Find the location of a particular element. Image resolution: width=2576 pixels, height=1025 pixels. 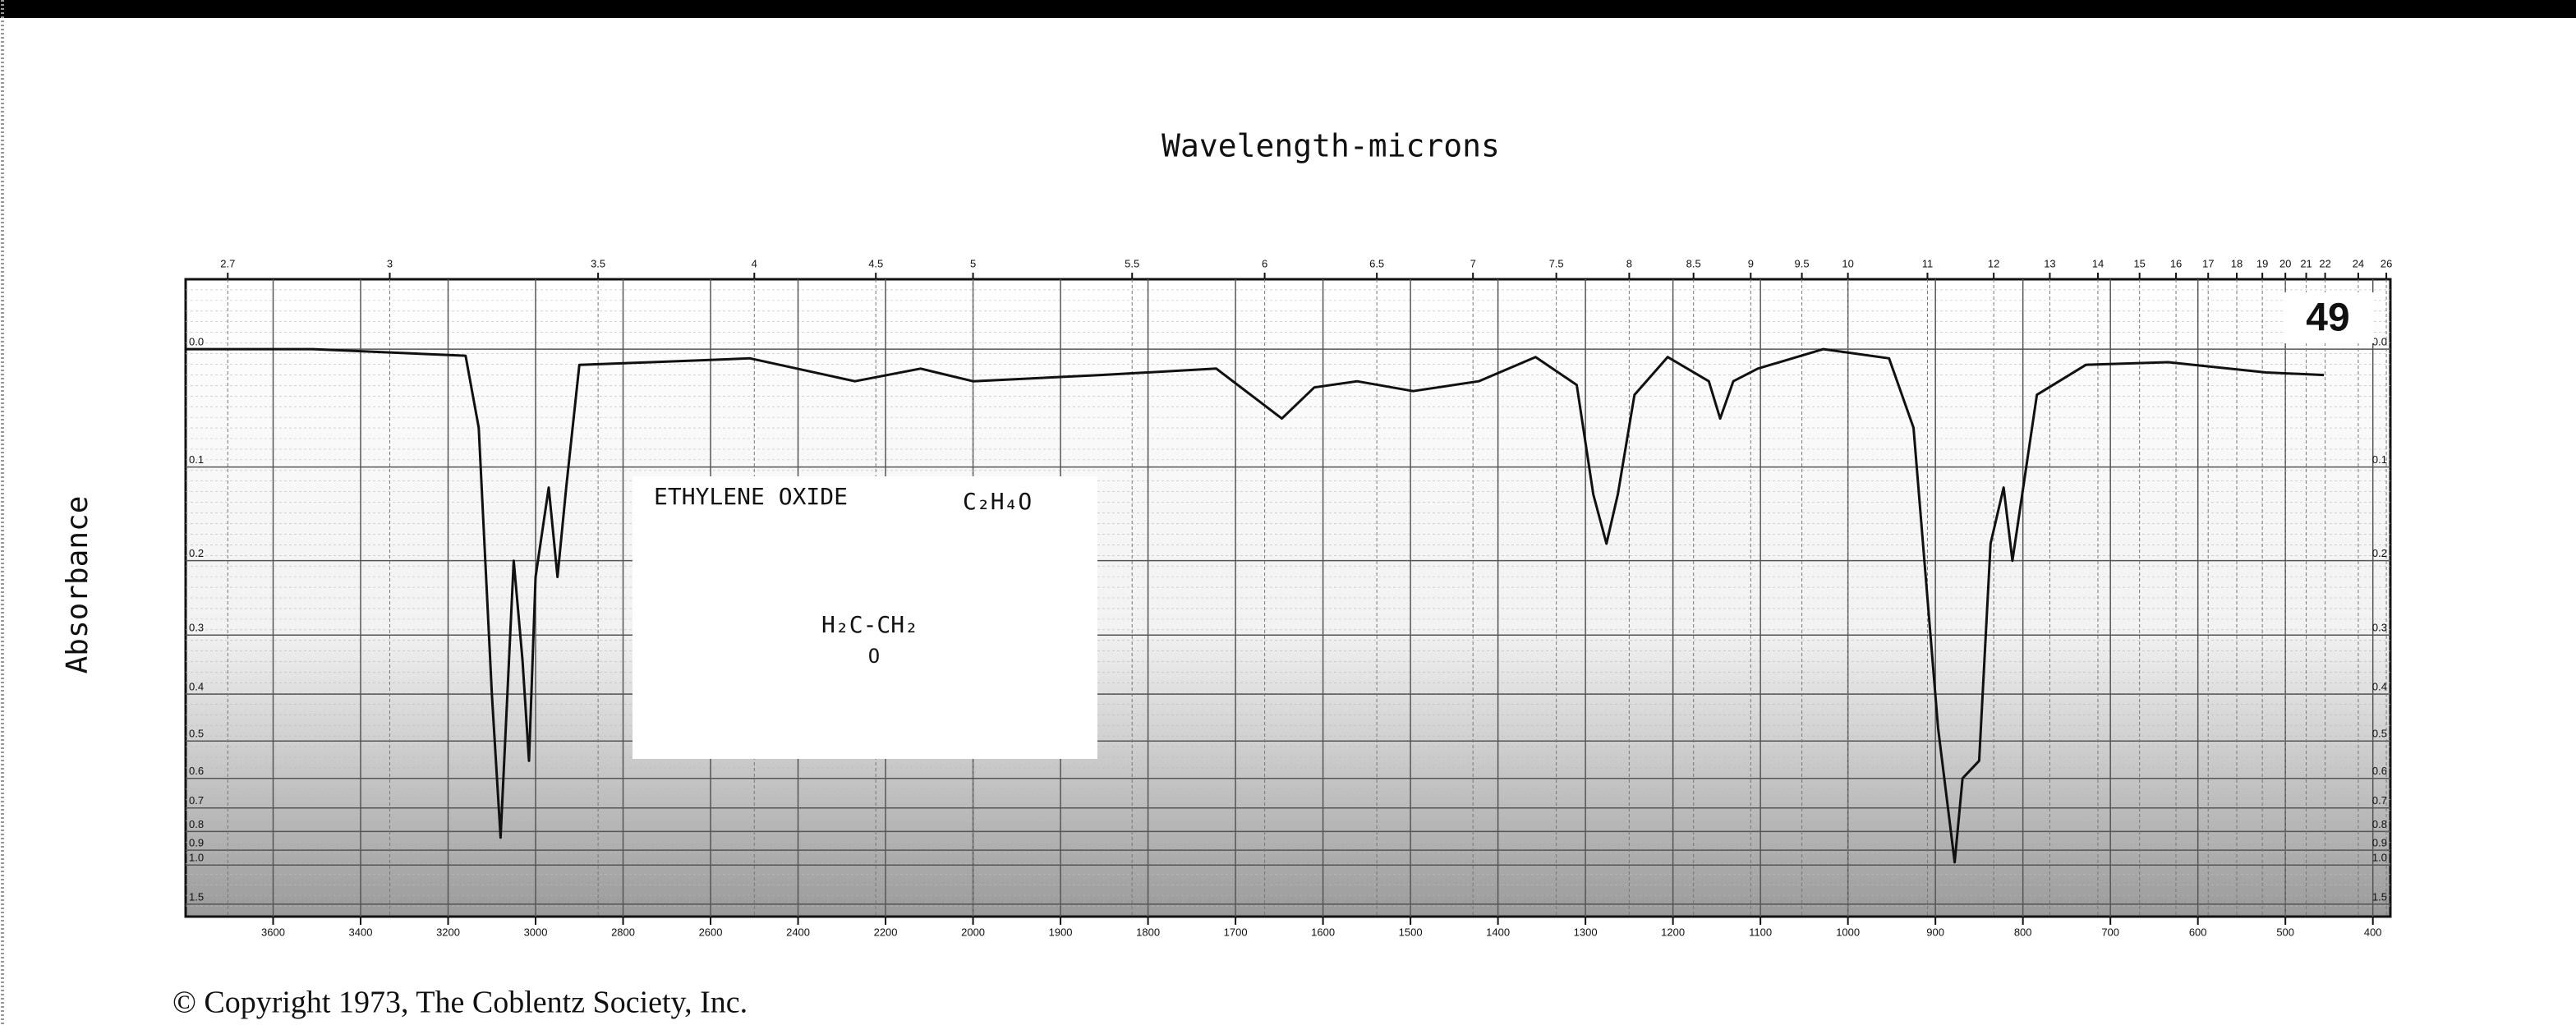

x2-tick-label: 9 is located at coordinates (1751, 263).